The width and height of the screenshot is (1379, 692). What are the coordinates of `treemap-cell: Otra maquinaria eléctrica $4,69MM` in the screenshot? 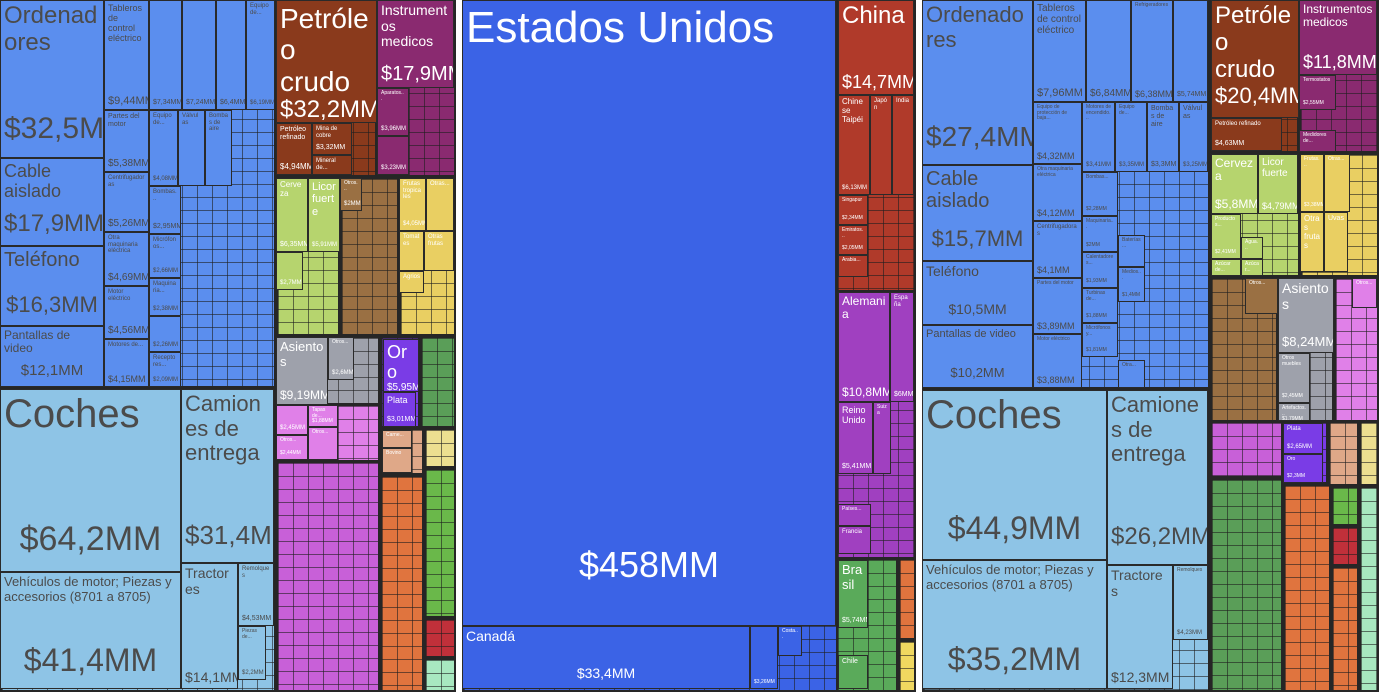 It's located at (126, 259).